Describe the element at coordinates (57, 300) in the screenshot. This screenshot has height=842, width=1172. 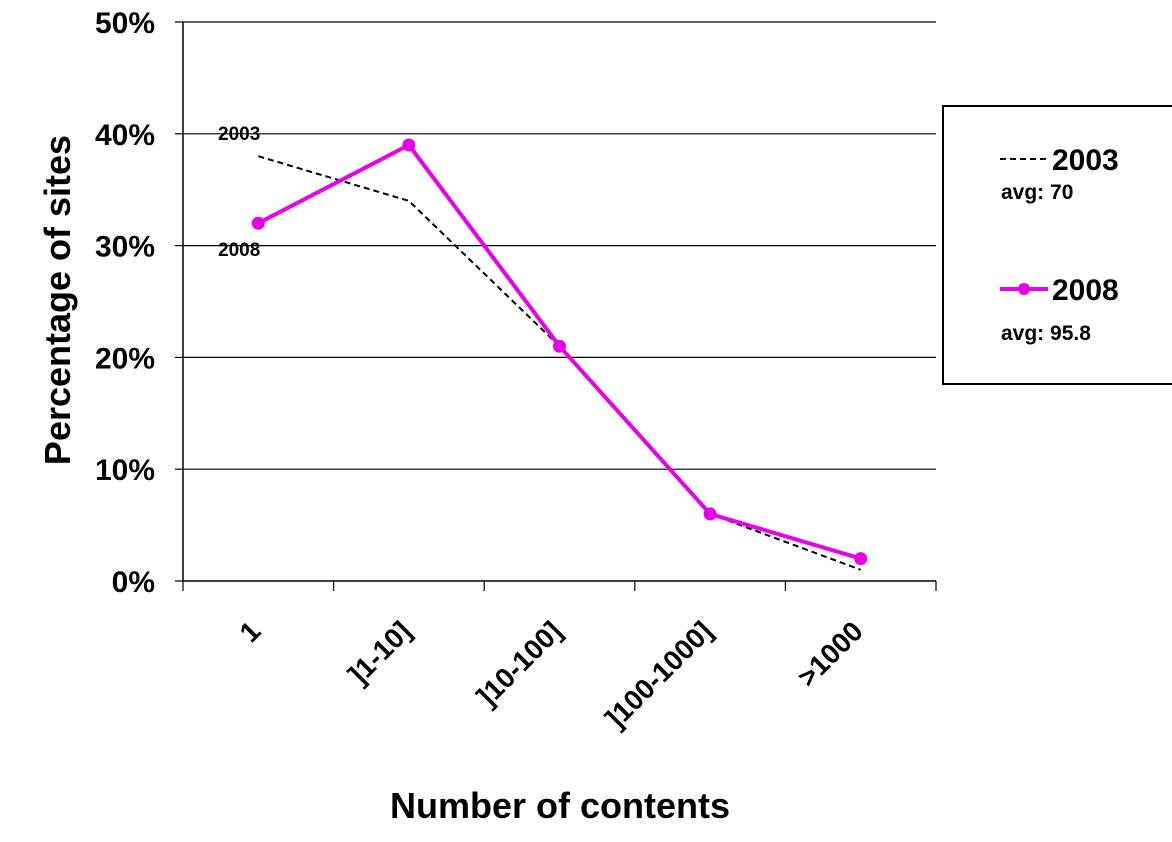
I see `y-axis-title: Percentage of sites` at that location.